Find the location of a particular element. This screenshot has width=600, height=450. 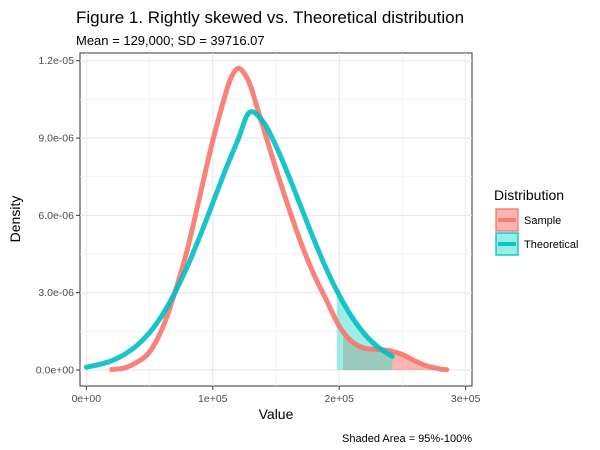

y-tick-label: 6.0e-06 is located at coordinates (56, 216).